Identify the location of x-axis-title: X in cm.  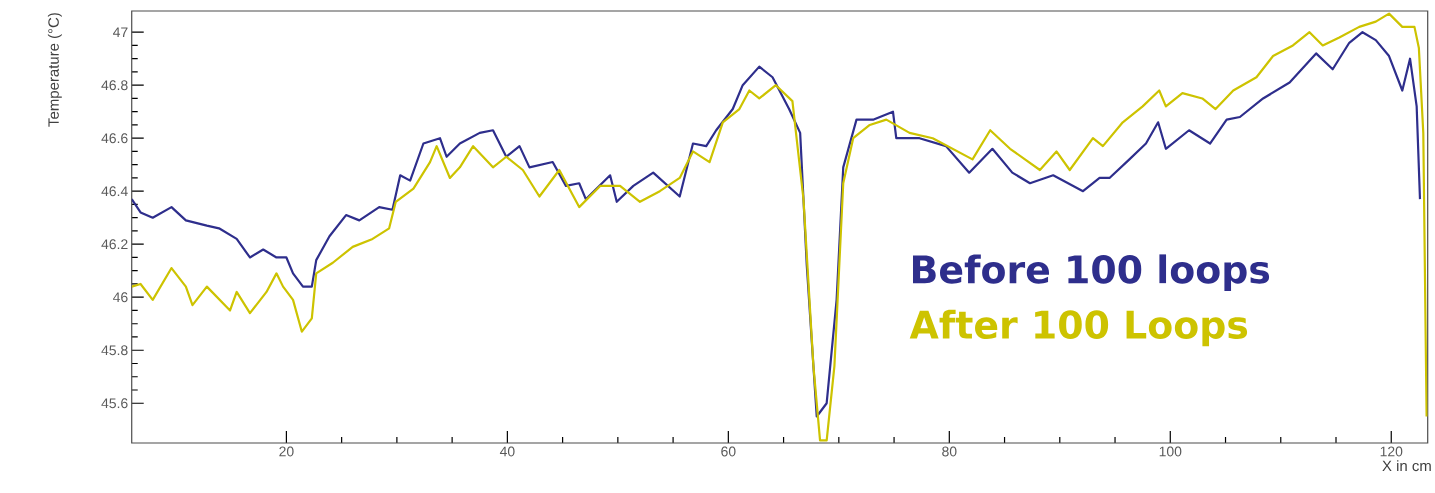
(1406, 466).